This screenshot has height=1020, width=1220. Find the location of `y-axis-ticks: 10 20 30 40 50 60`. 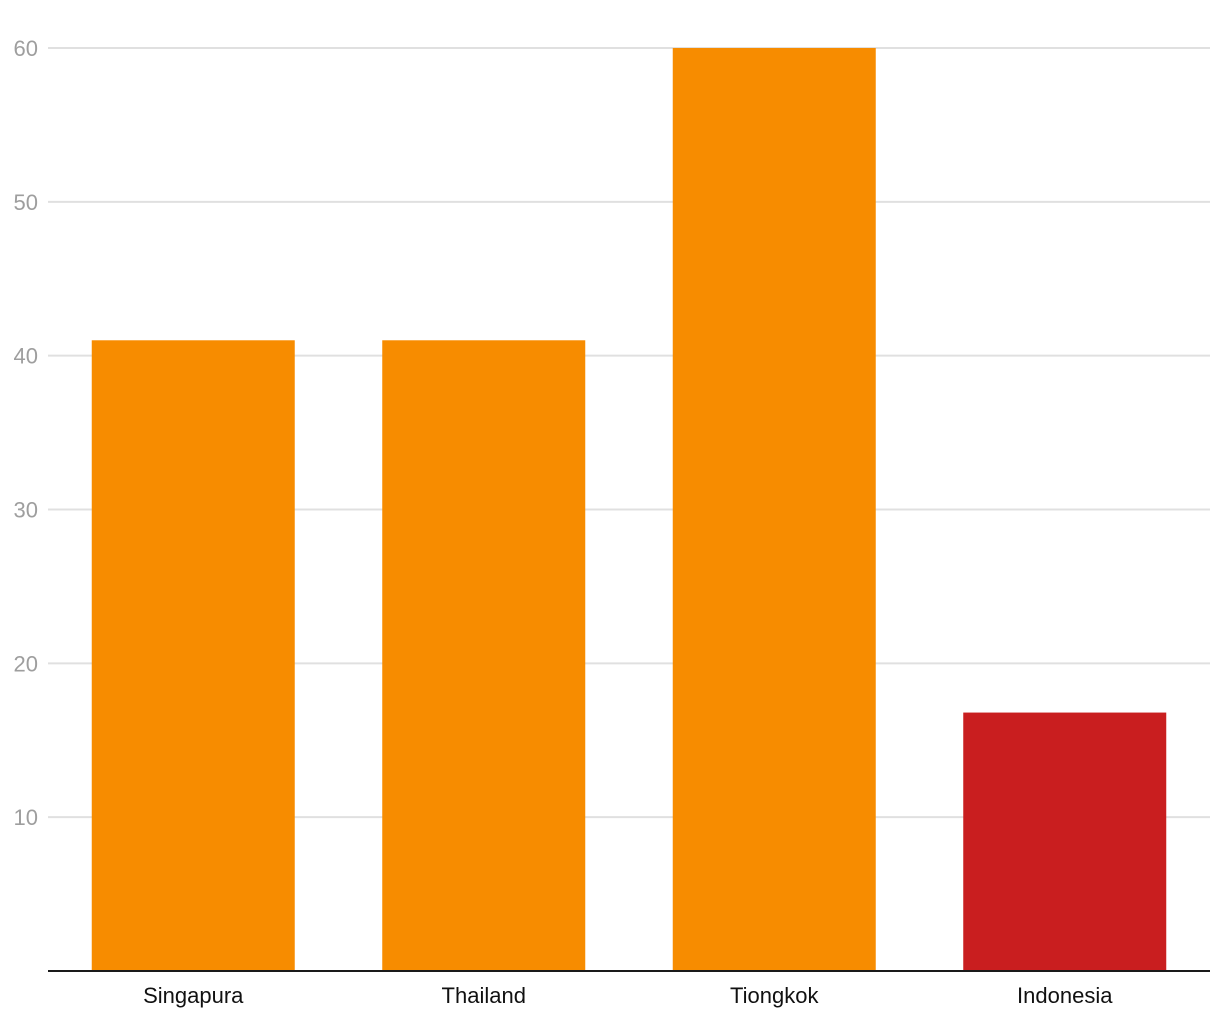

y-axis-ticks: 10 20 30 40 50 60 is located at coordinates (26, 433).